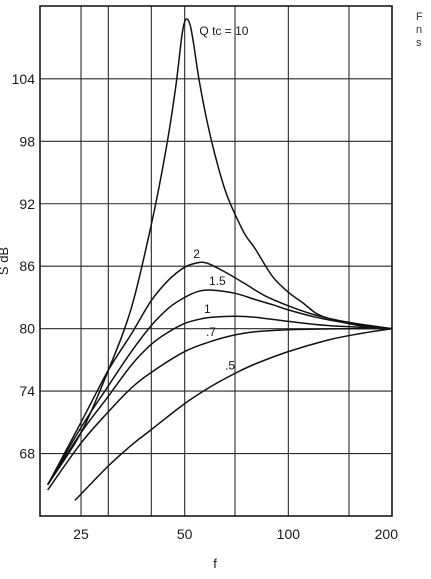  Describe the element at coordinates (81, 534) in the screenshot. I see `x-tick-label: 25` at that location.